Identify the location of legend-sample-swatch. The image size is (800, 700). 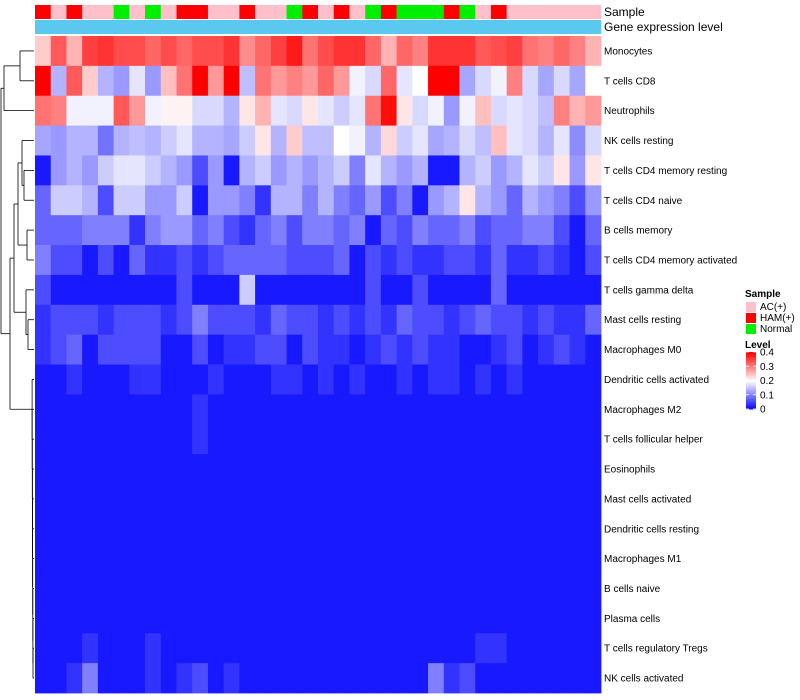
(751, 329).